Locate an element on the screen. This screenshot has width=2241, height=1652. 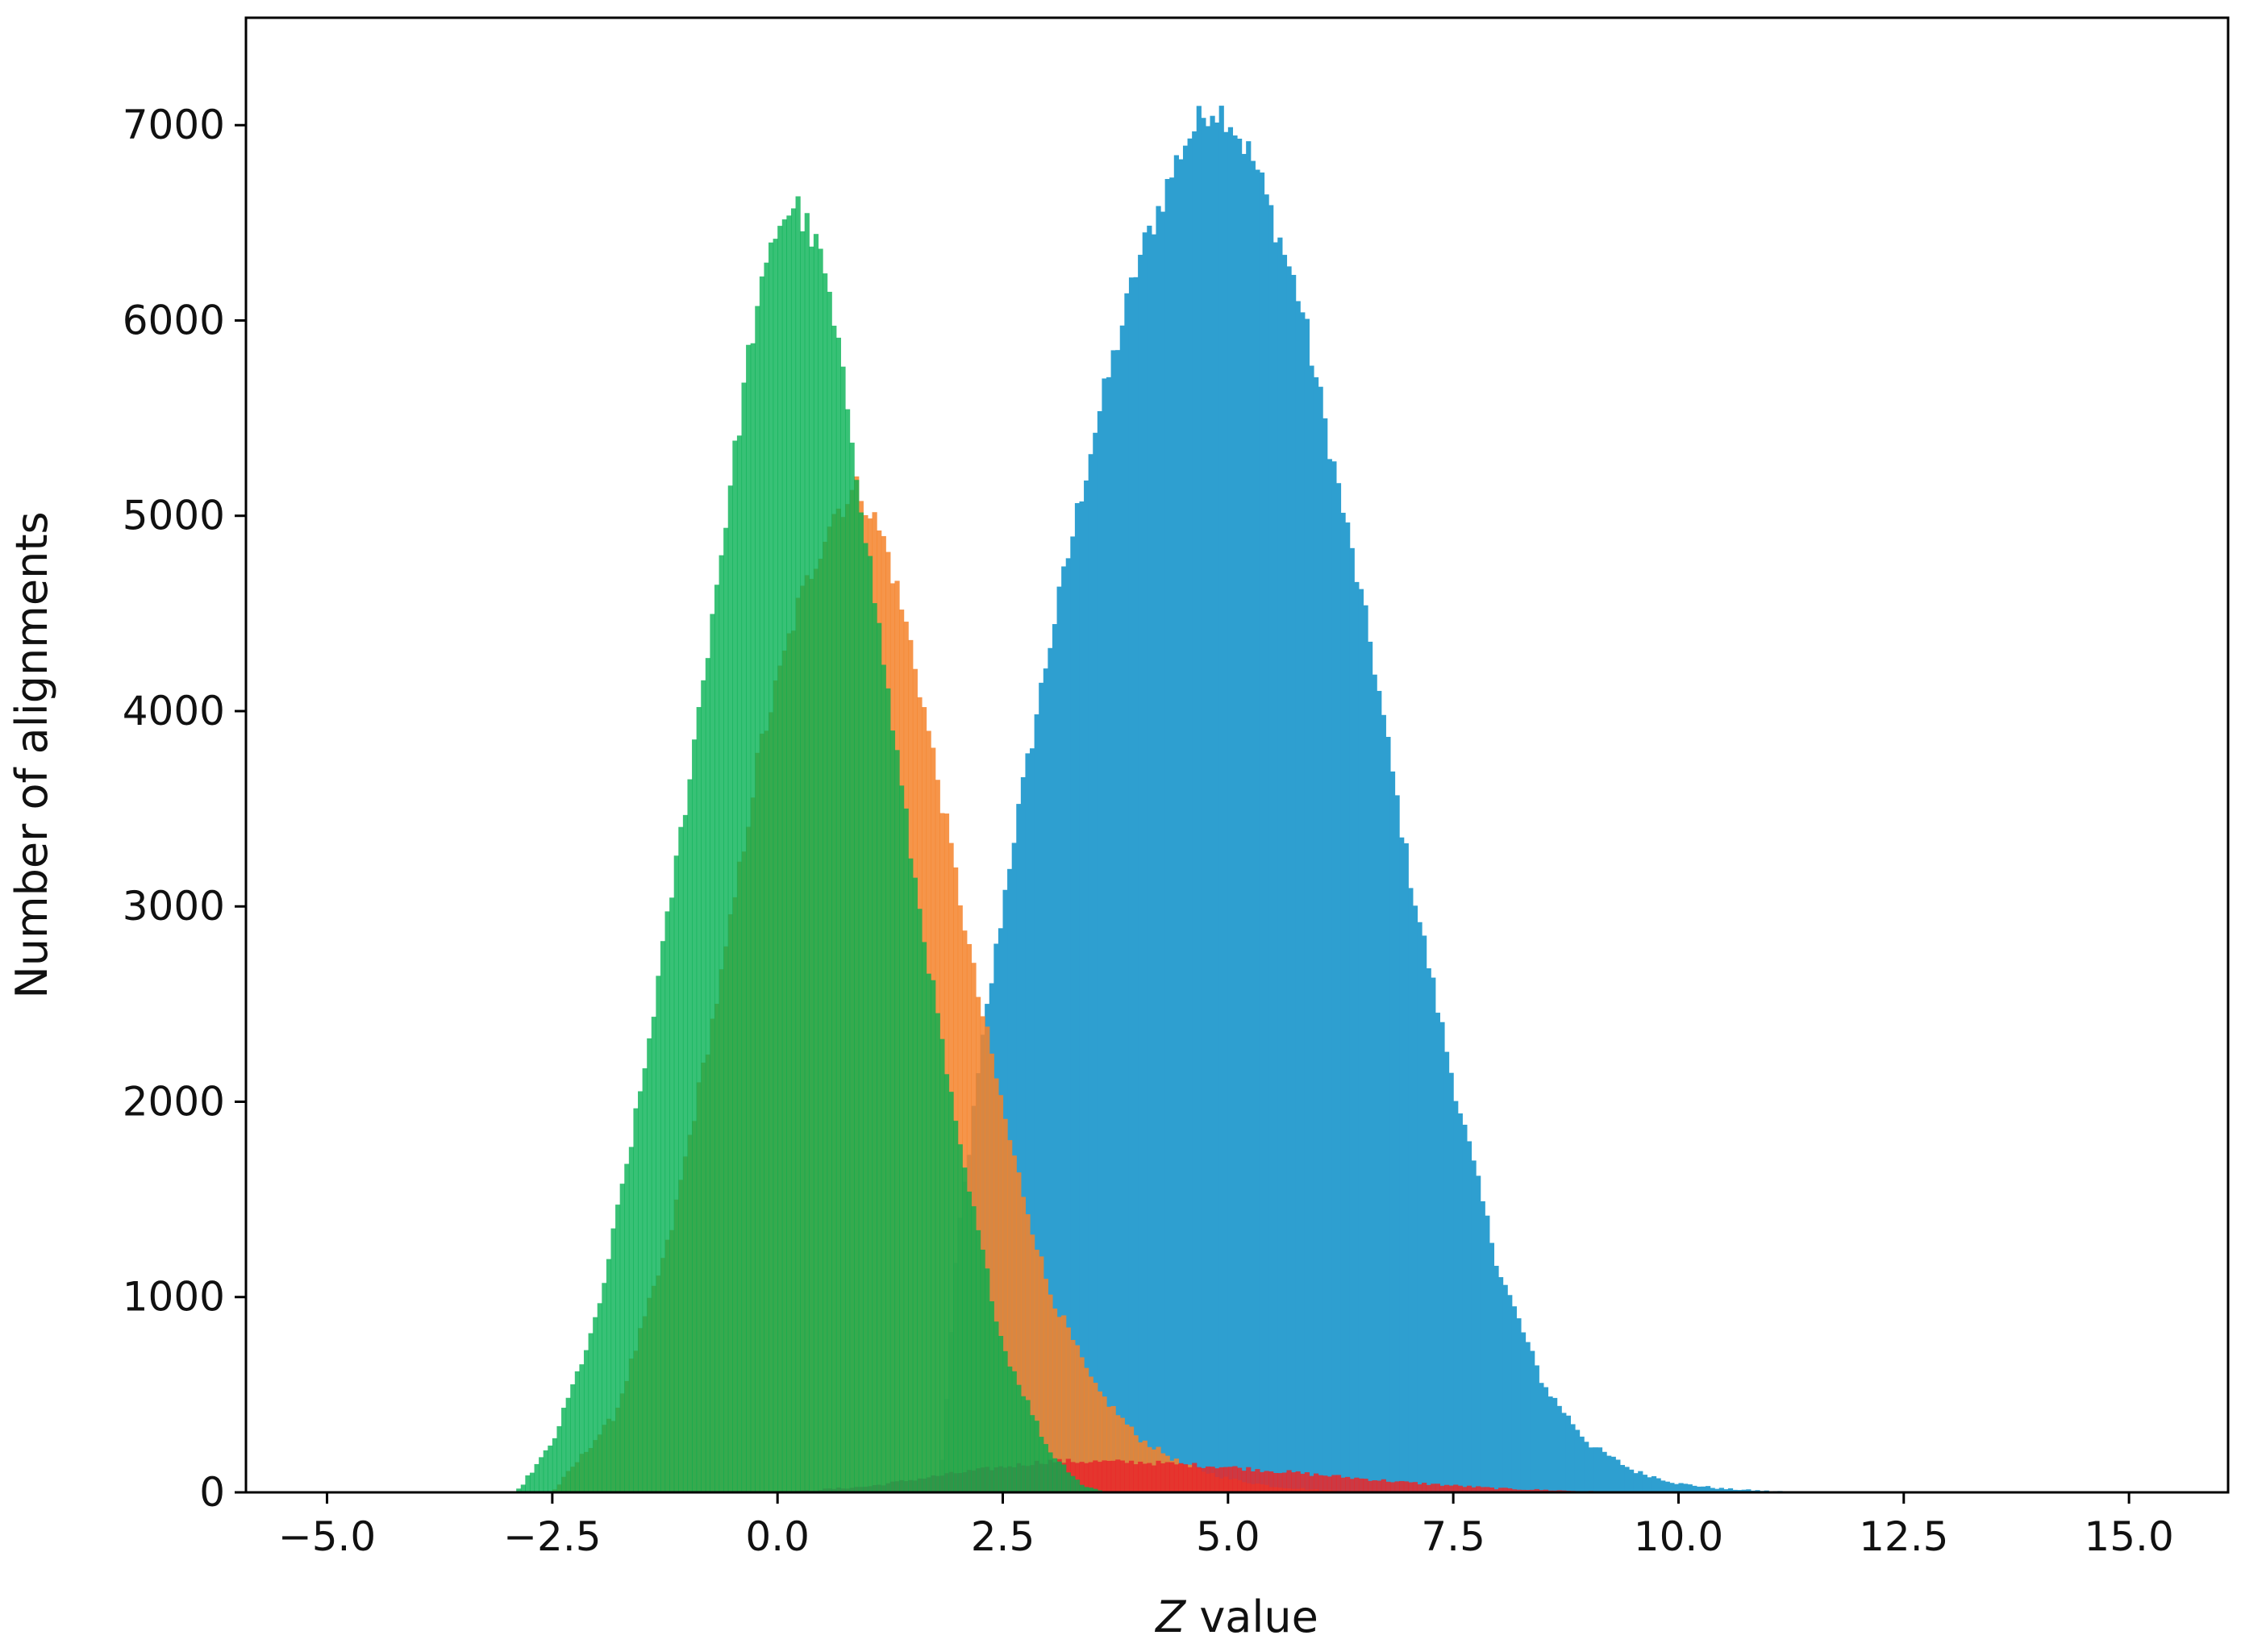
x-tick-label: 10.0 is located at coordinates (1678, 1536).